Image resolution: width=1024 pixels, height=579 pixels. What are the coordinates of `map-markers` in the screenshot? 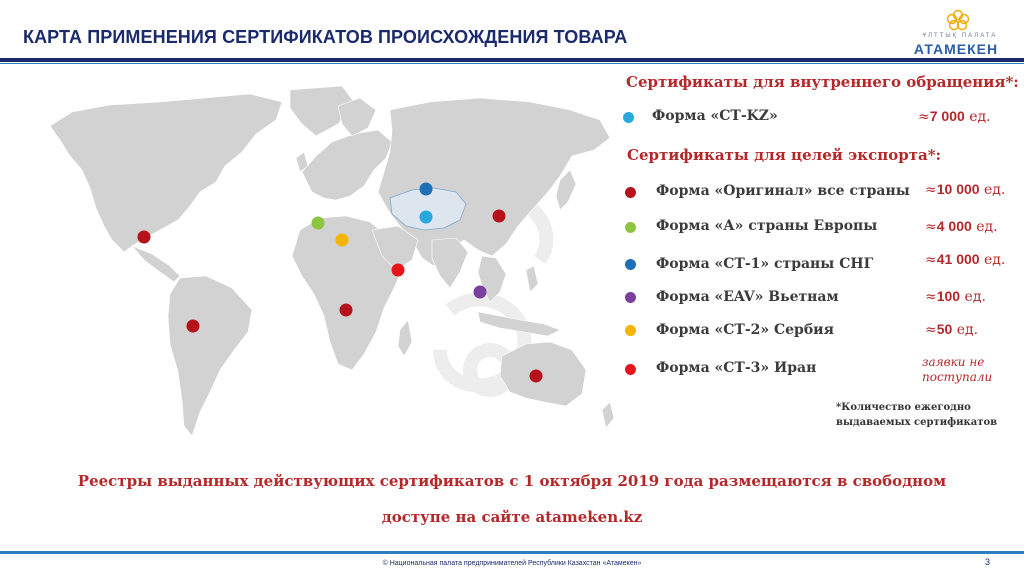 It's located at (340, 282).